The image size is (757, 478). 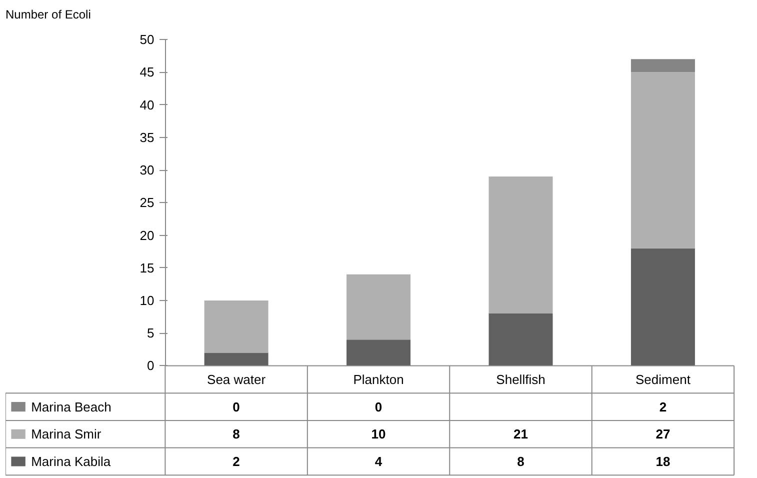 I want to click on data-label: 21, so click(x=521, y=434).